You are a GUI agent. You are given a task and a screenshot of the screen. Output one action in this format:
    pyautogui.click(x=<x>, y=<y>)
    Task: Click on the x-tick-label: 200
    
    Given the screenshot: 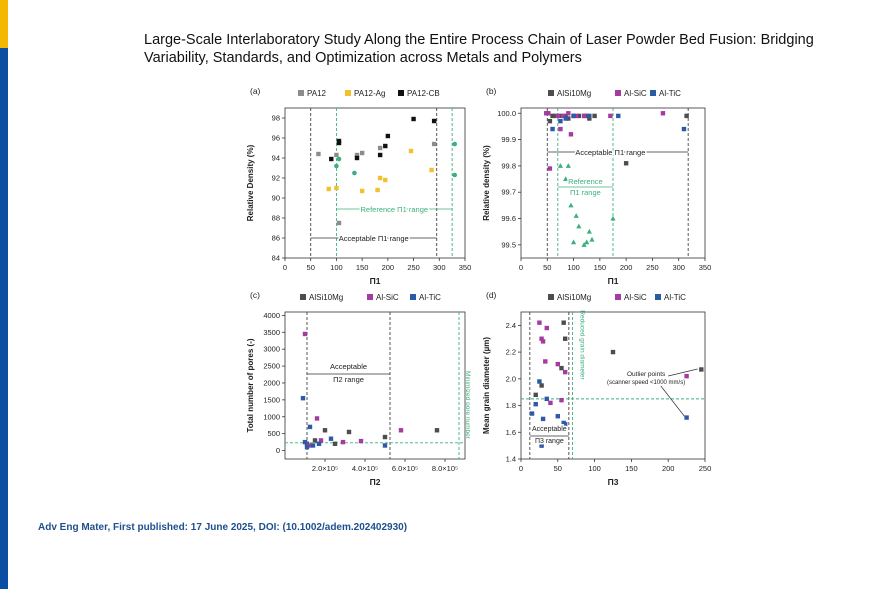 What is the action you would take?
    pyautogui.click(x=626, y=267)
    